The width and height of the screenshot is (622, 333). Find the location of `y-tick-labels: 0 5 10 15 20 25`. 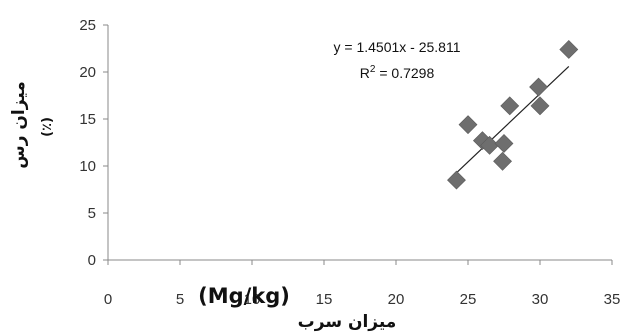

y-tick-labels: 0 5 10 15 20 25 is located at coordinates (87, 143).